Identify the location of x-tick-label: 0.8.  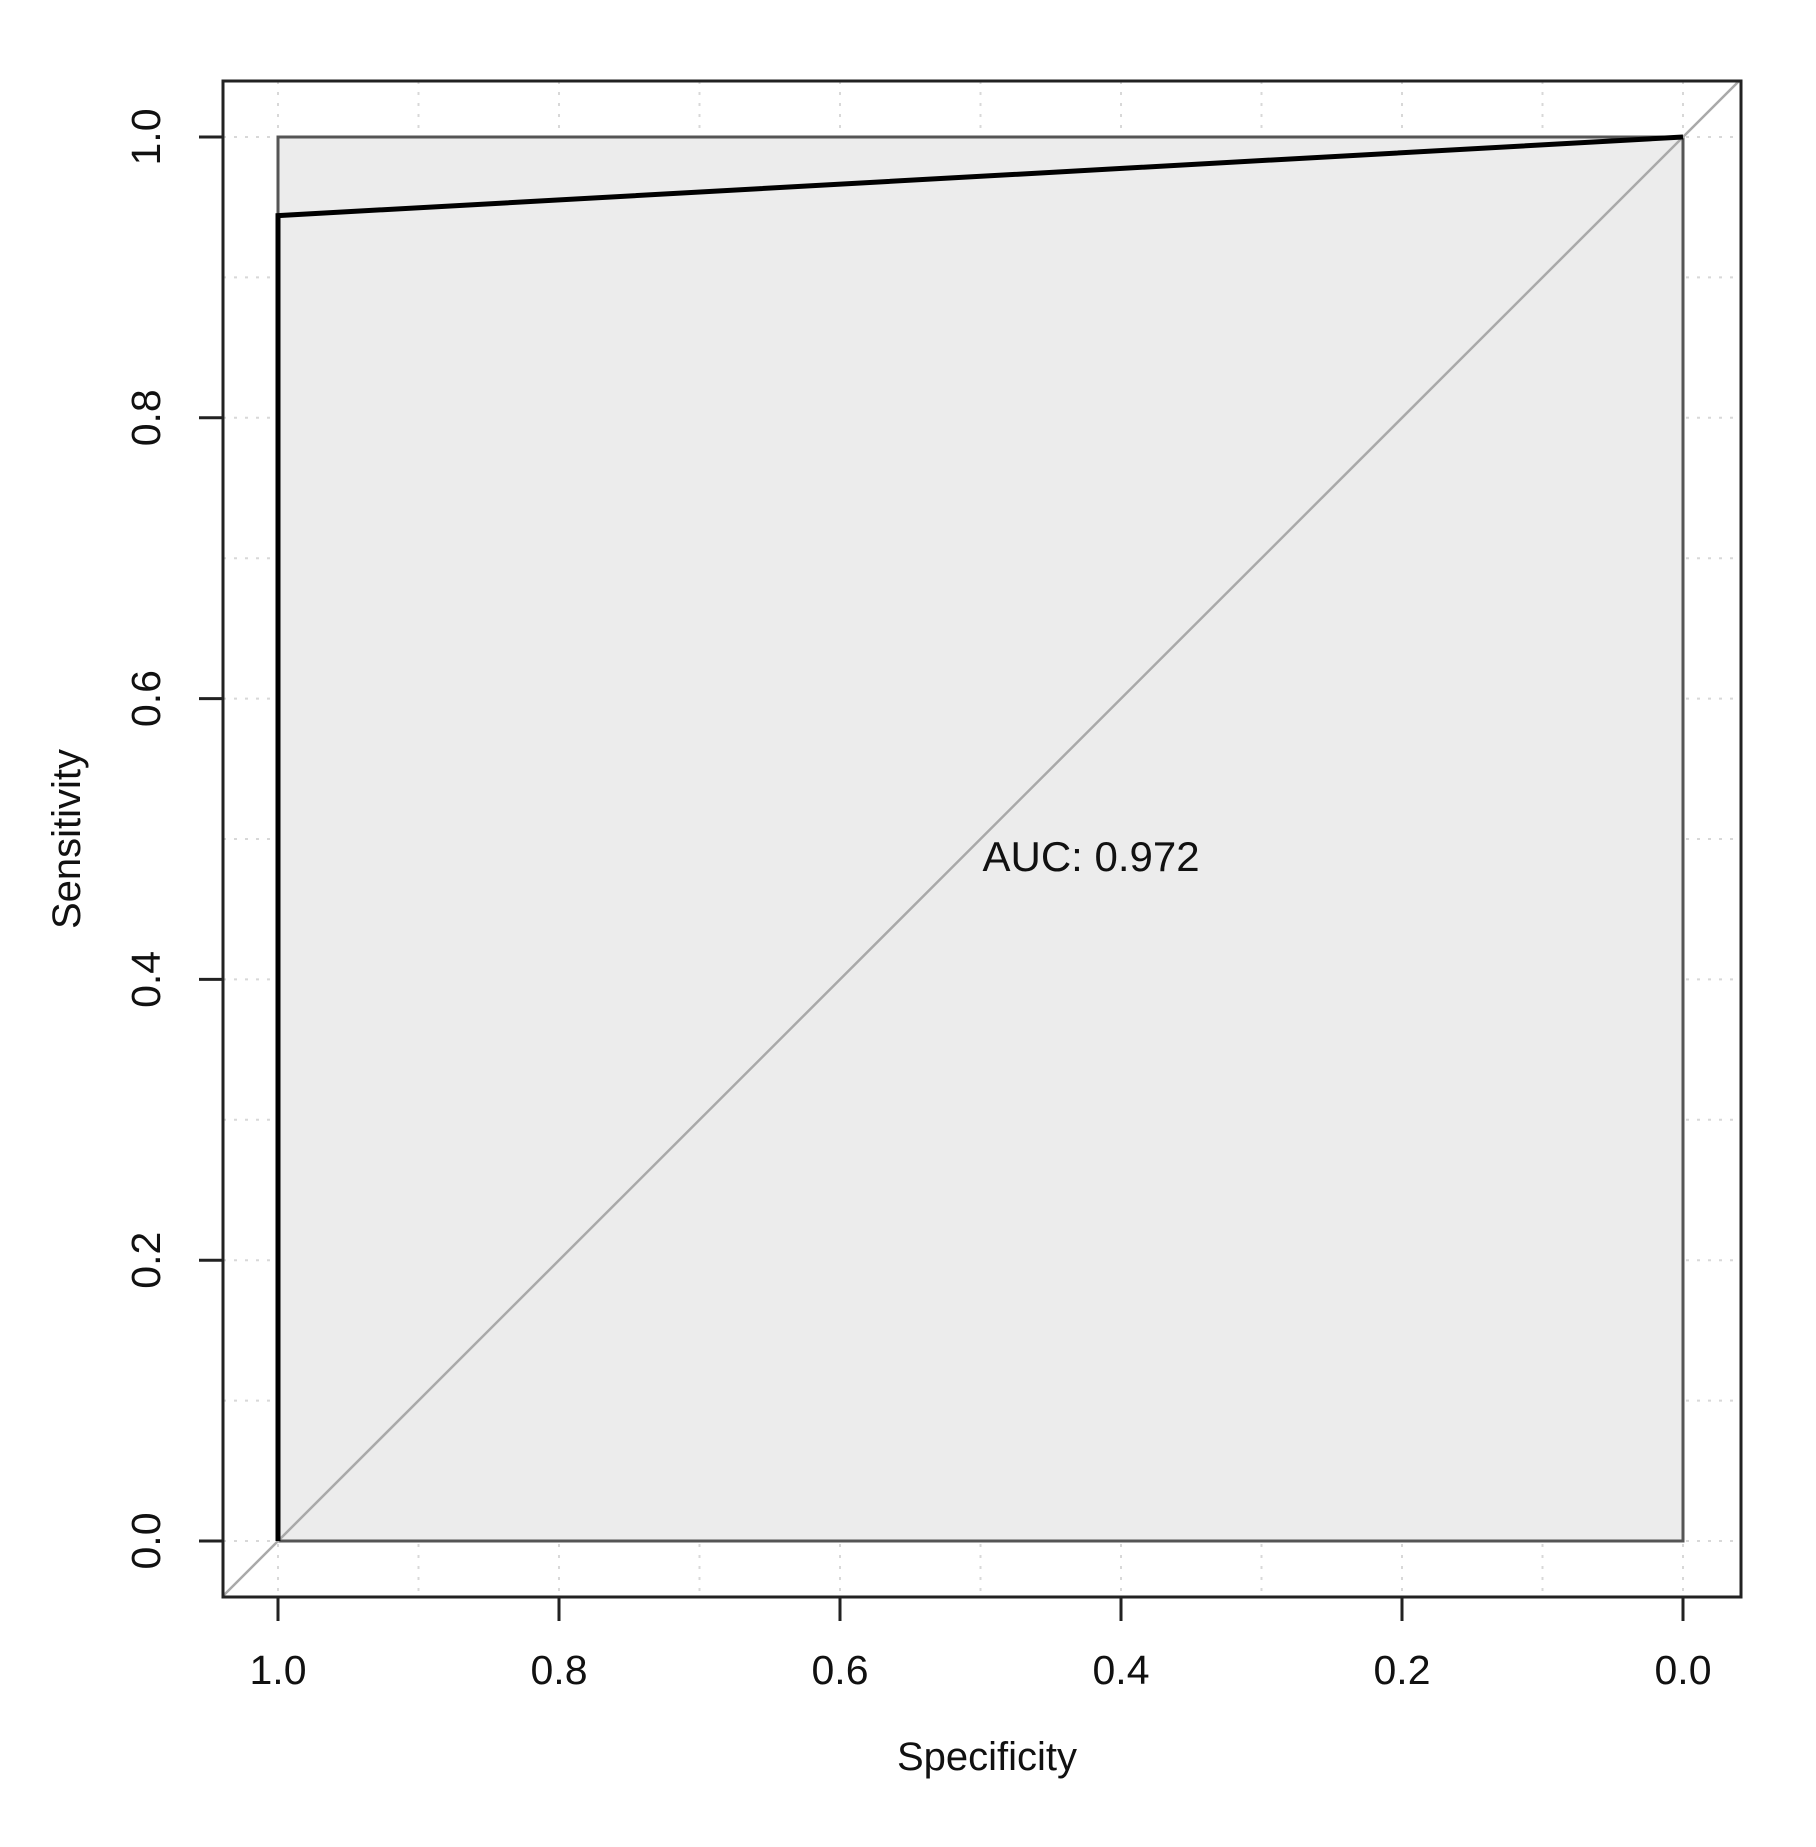
(559, 1670).